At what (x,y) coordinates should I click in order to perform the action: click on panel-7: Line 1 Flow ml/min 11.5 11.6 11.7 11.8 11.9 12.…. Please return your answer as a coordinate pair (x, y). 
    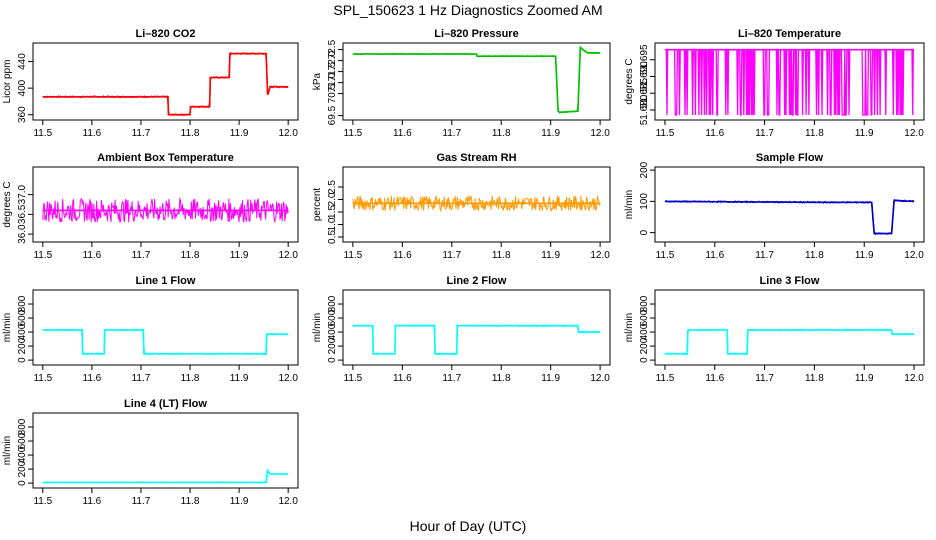
    Looking at the image, I should click on (150, 329).